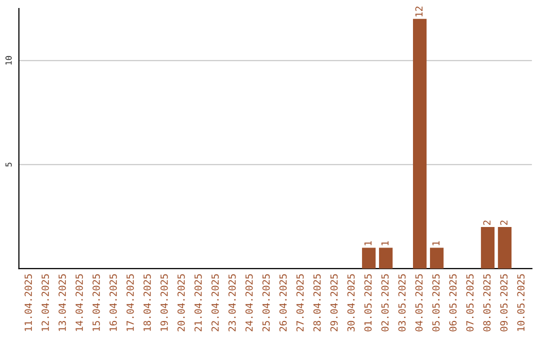 This screenshot has height=340, width=540. What do you see at coordinates (62, 302) in the screenshot?
I see `x-tick-label: 13.04.2025` at bounding box center [62, 302].